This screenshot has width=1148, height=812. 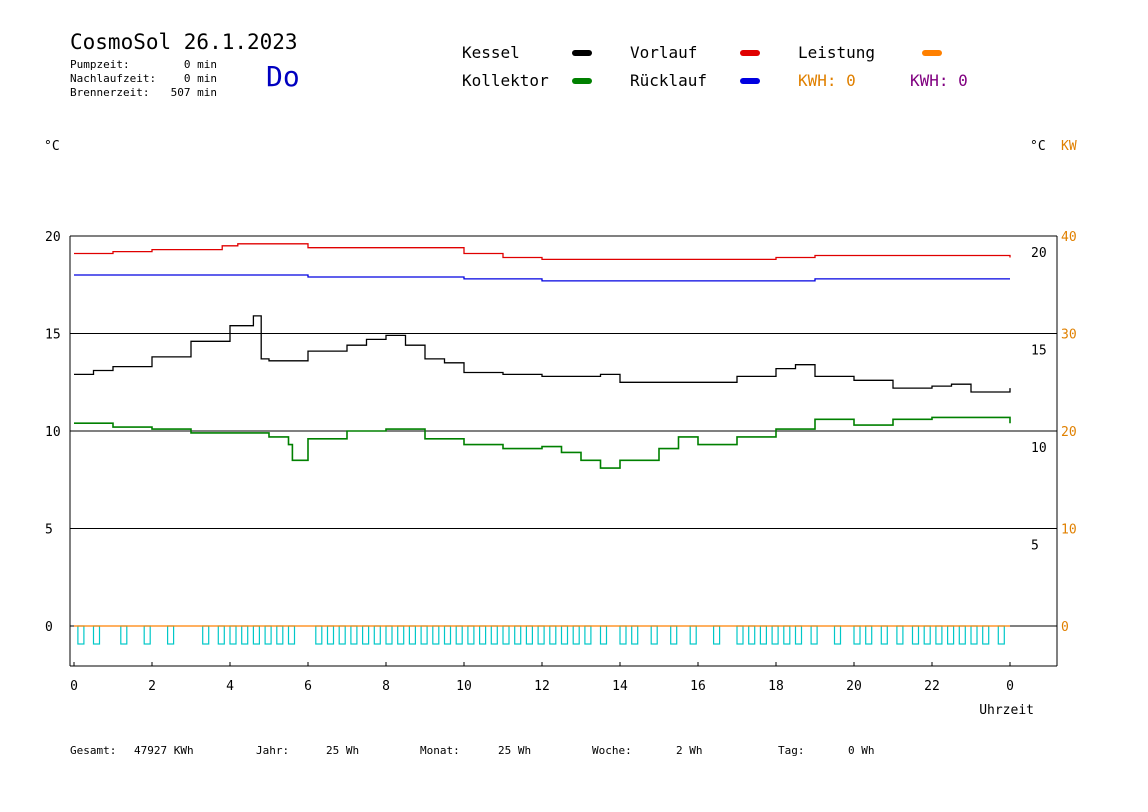 What do you see at coordinates (620, 686) in the screenshot?
I see `x-tick-label: 14` at bounding box center [620, 686].